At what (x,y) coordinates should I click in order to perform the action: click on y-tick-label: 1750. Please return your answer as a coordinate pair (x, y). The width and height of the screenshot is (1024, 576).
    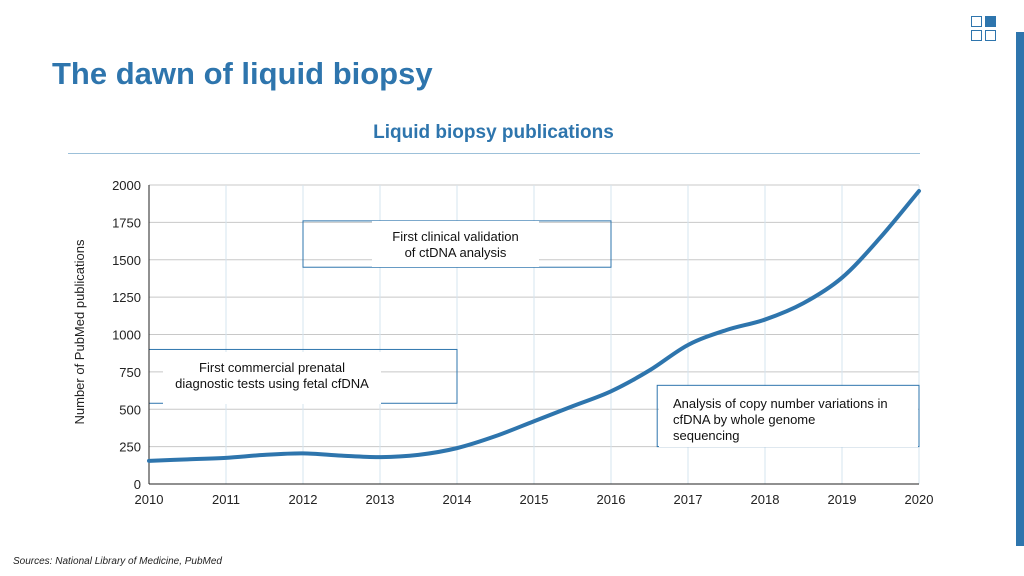
    Looking at the image, I should click on (126, 222).